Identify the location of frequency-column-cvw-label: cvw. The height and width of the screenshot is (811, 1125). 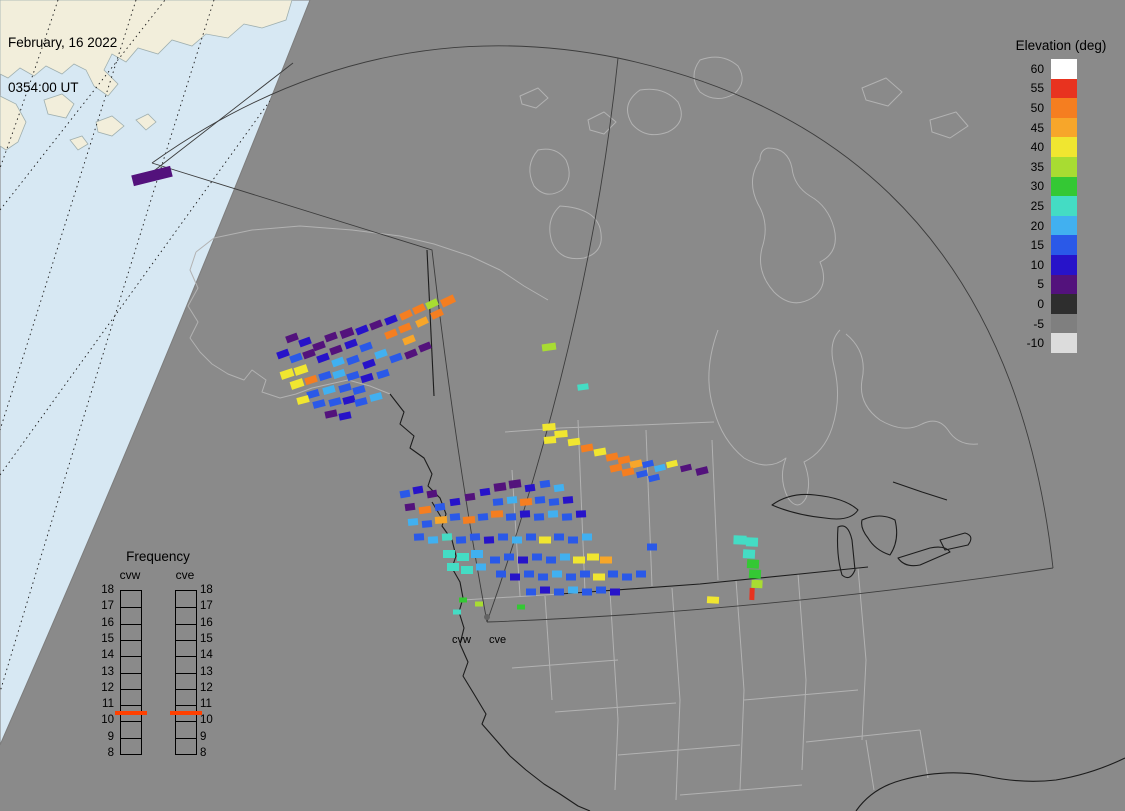
(130, 575).